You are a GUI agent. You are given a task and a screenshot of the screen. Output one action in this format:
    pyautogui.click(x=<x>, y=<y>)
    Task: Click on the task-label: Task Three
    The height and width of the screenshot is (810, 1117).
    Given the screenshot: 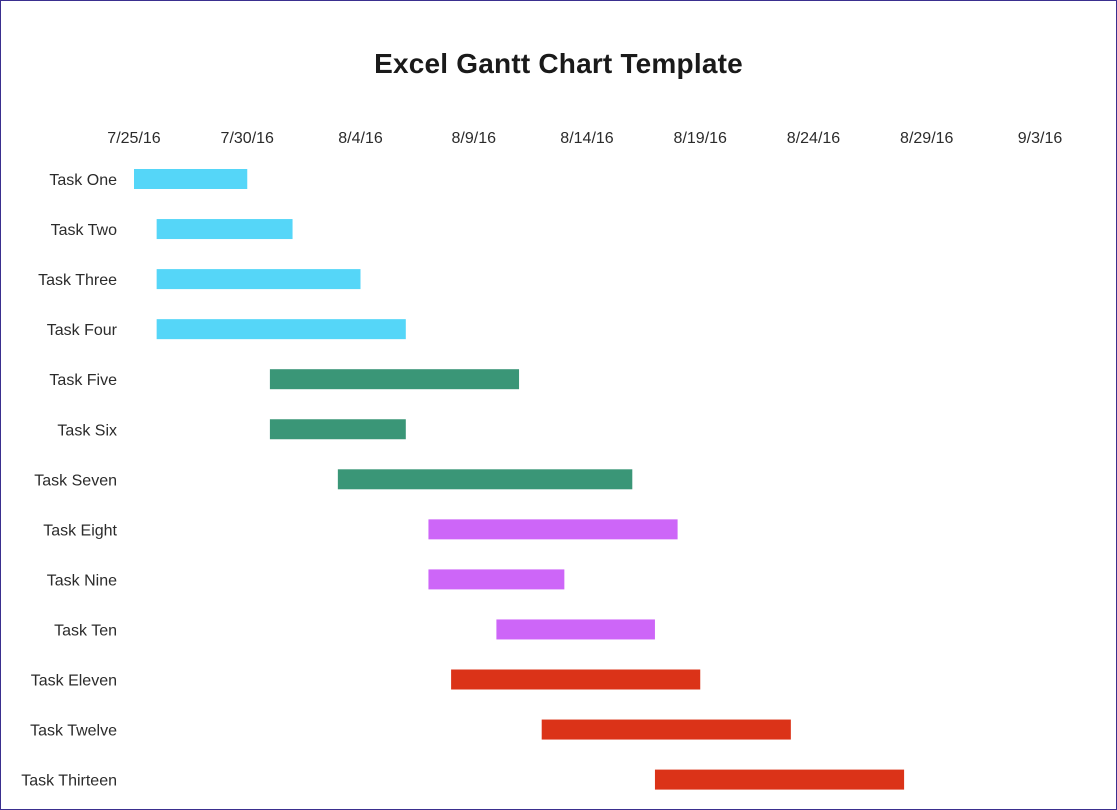 What is the action you would take?
    pyautogui.click(x=77, y=280)
    